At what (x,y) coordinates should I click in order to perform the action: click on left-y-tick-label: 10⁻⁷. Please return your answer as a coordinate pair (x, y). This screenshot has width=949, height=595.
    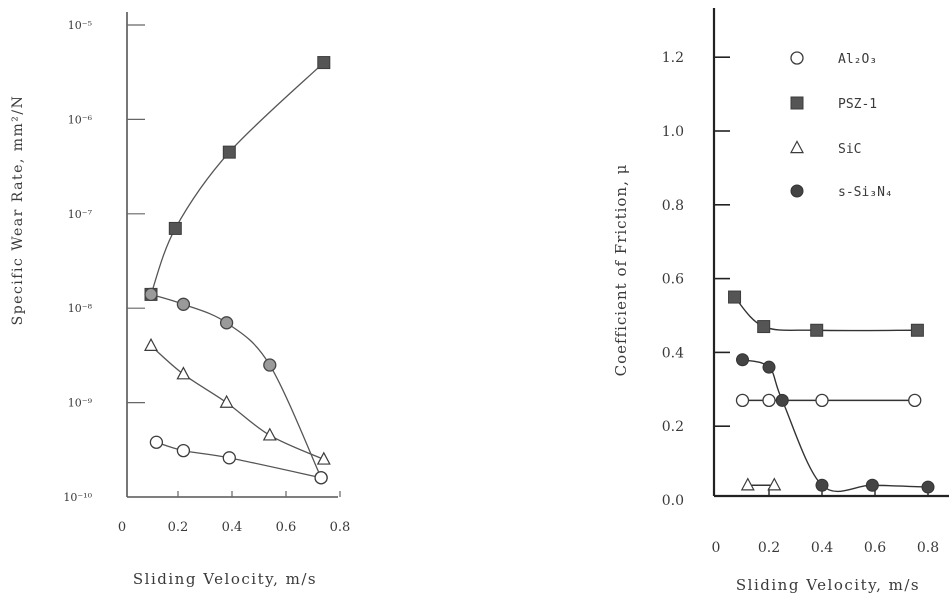
    Looking at the image, I should click on (80, 214).